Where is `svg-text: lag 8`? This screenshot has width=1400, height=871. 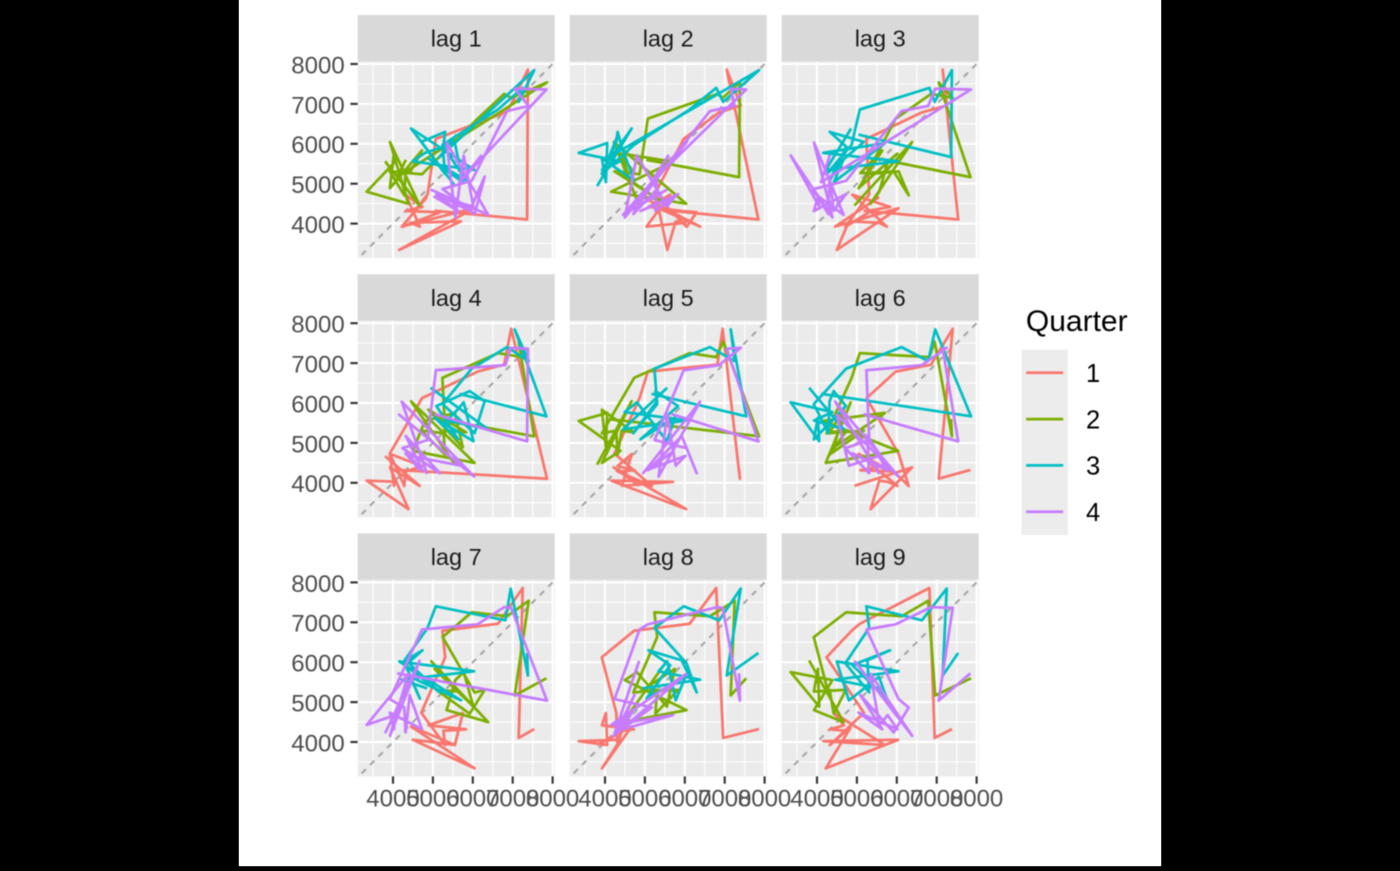
svg-text: lag 8 is located at coordinates (668, 557).